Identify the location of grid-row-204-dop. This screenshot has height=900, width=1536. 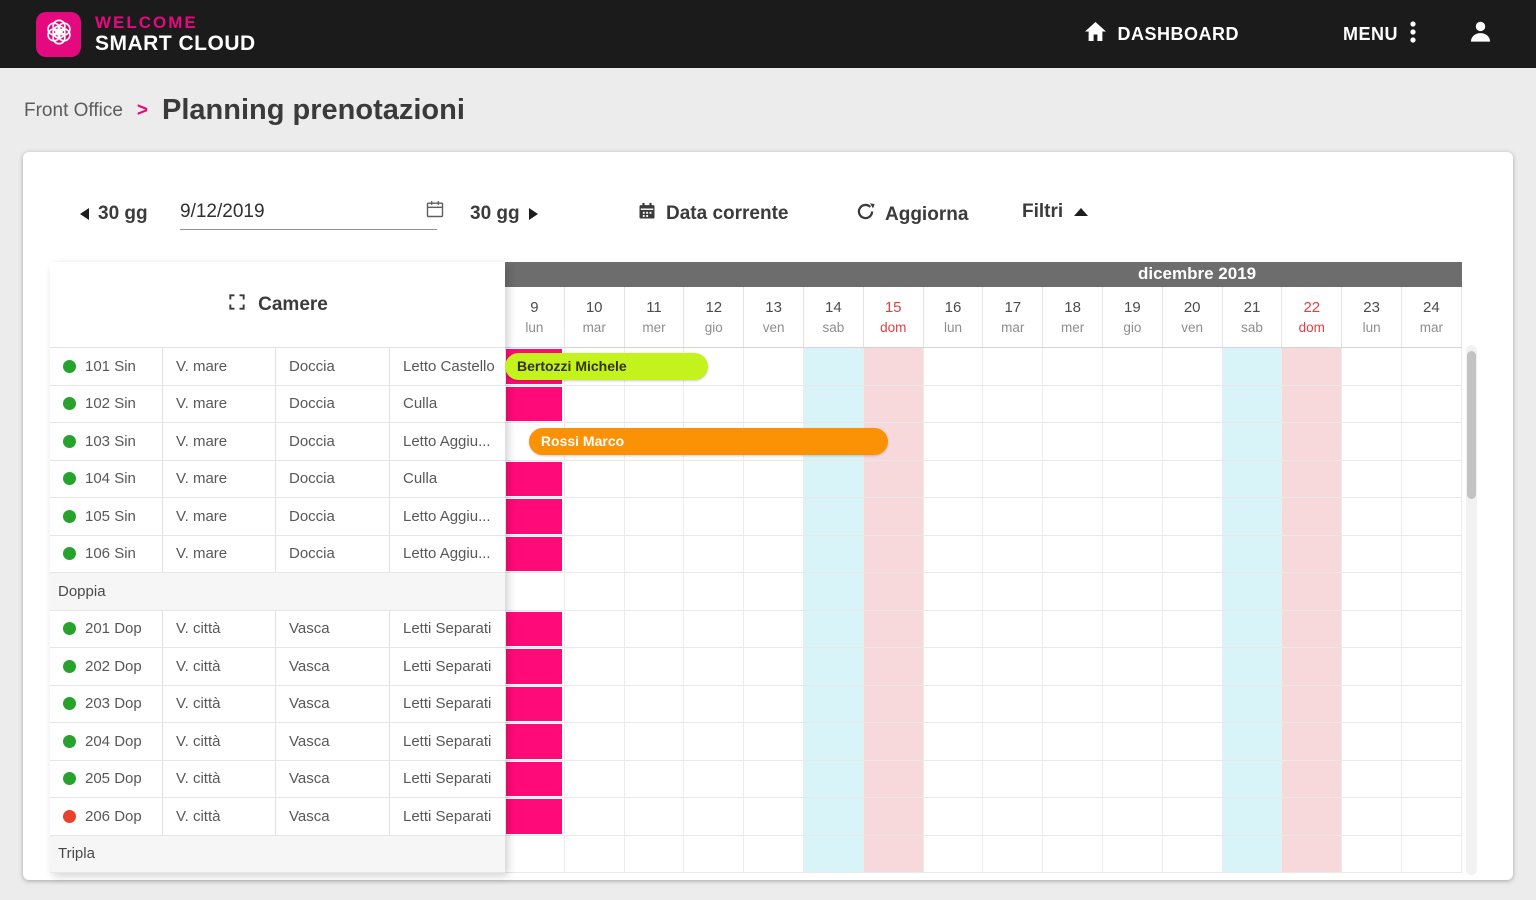
(983, 742).